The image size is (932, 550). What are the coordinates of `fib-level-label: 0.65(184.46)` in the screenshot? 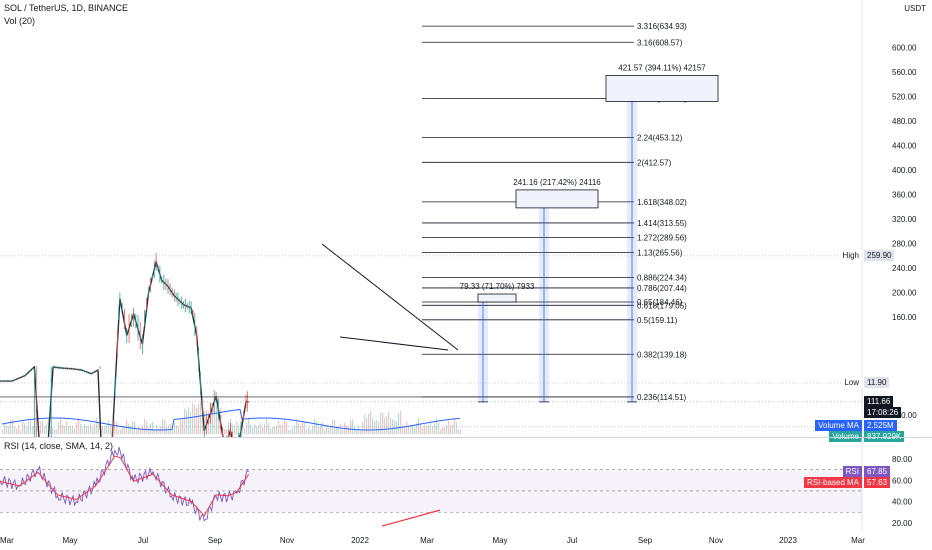 It's located at (660, 302).